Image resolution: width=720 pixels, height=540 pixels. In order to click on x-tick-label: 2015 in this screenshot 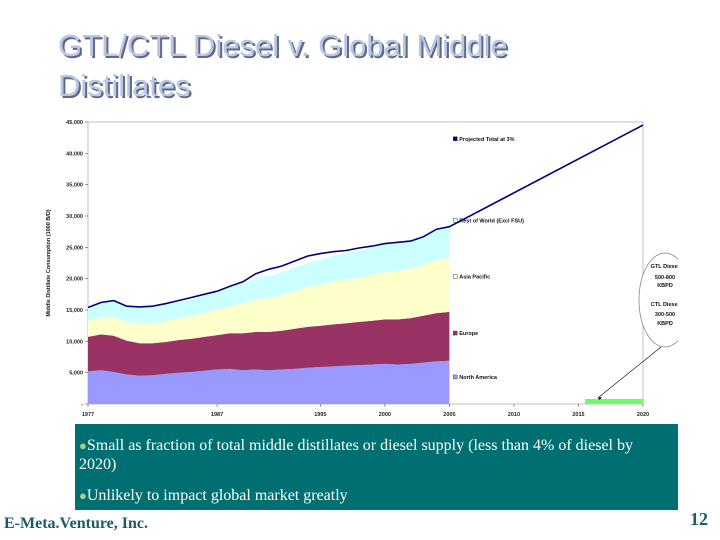, I will do `click(578, 415)`.